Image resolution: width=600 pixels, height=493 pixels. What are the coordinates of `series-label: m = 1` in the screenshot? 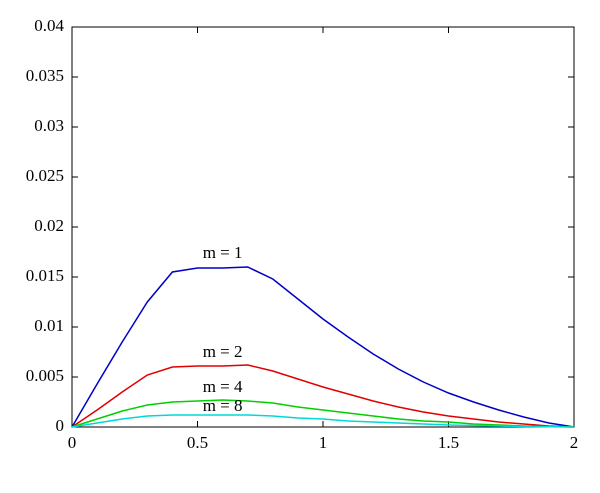 It's located at (223, 252).